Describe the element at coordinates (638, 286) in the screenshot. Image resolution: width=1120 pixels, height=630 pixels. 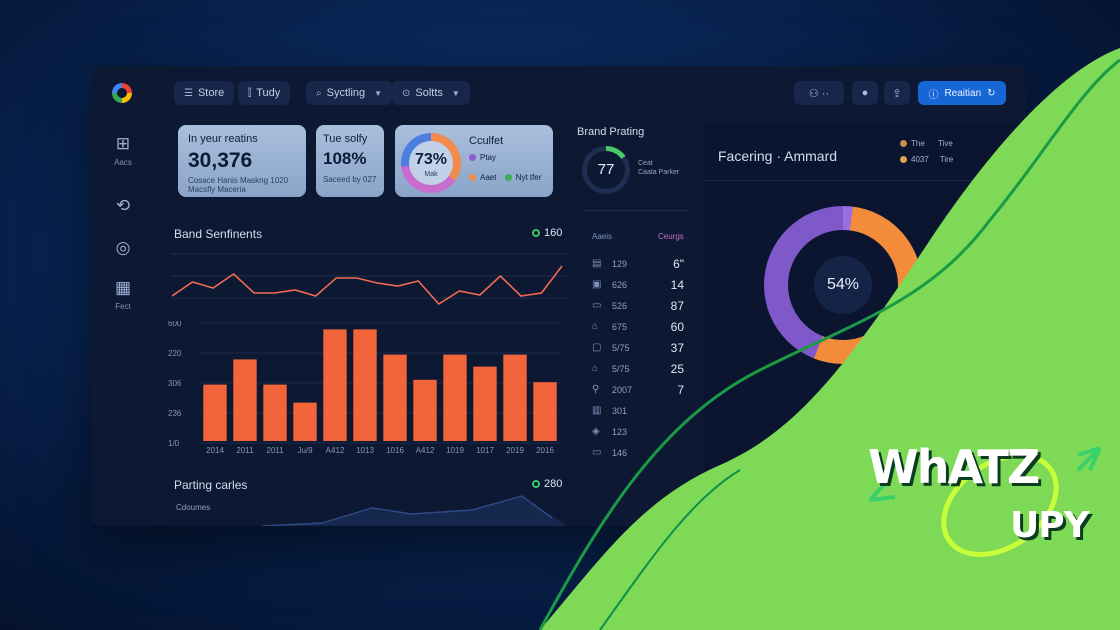
I see `table-row: ▣ 626 14` at that location.